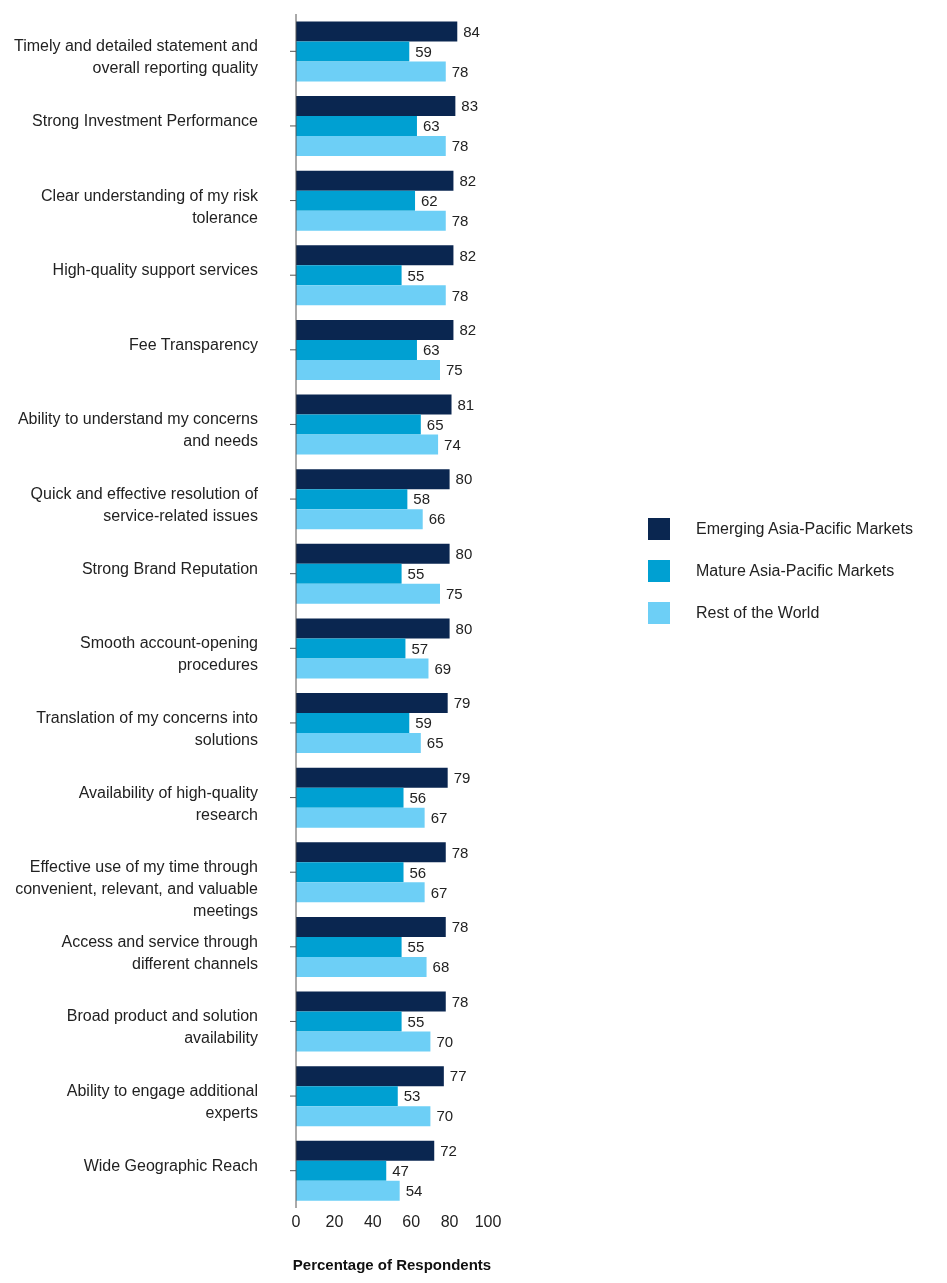 This screenshot has height=1283, width=947. Describe the element at coordinates (458, 1076) in the screenshot. I see `data-label: 77` at that location.